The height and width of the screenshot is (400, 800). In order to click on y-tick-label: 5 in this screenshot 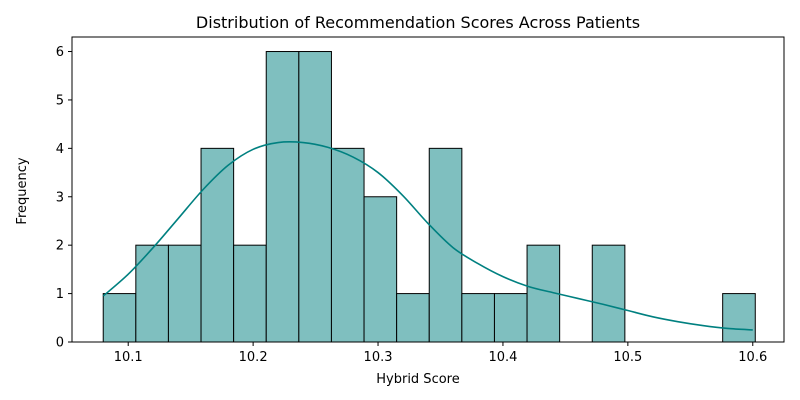, I will do `click(60, 100)`.